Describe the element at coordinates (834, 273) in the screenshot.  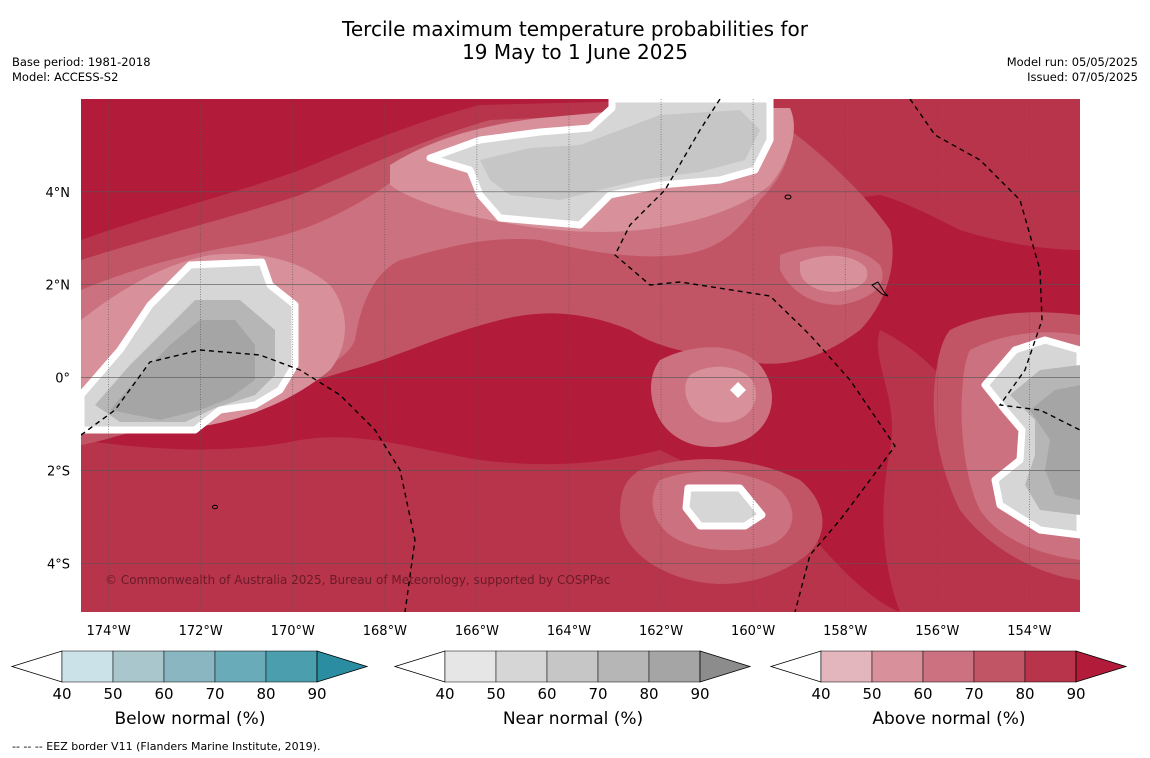
I see `field-above-40-50-northeast` at that location.